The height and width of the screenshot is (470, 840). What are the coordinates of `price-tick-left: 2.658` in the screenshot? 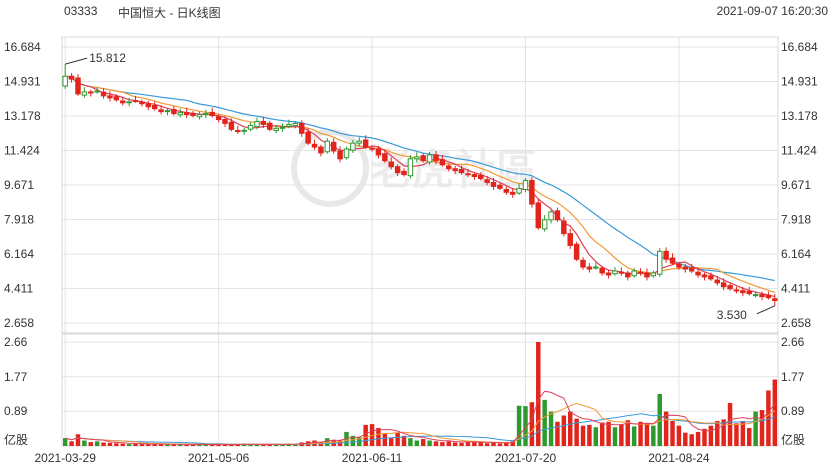 It's located at (19, 323).